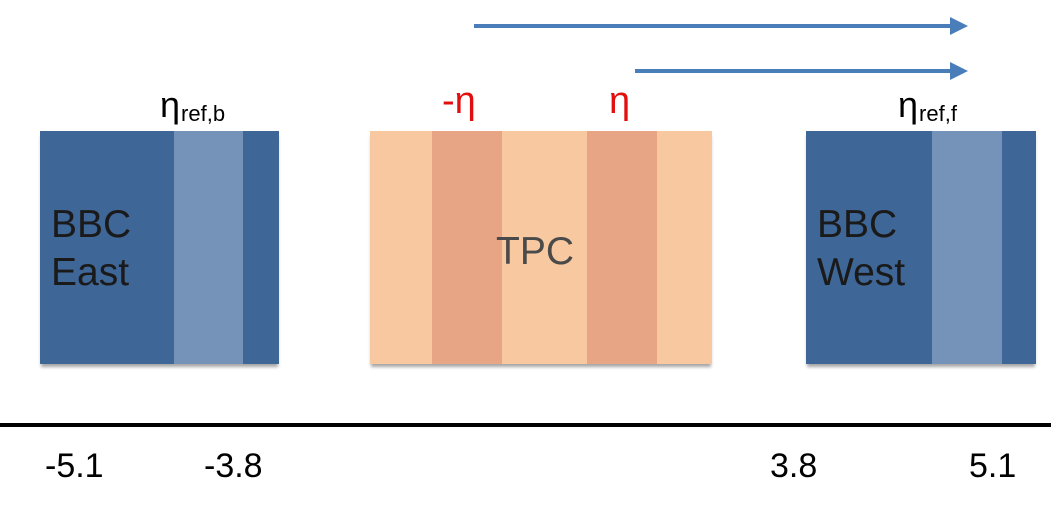  What do you see at coordinates (861, 272) in the screenshot?
I see `bbc-west-label-line2: West` at bounding box center [861, 272].